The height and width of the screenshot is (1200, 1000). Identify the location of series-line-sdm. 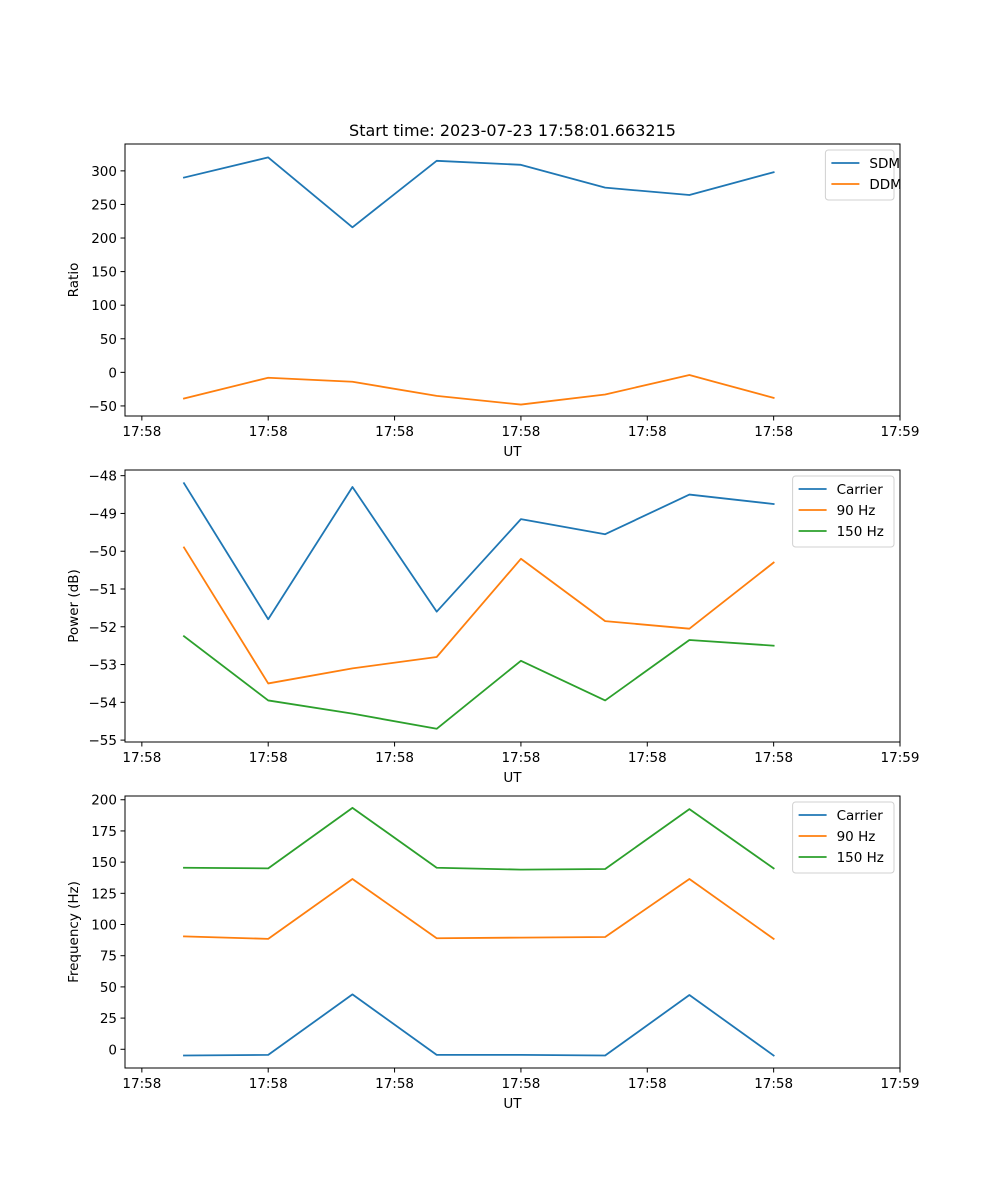
(478, 192).